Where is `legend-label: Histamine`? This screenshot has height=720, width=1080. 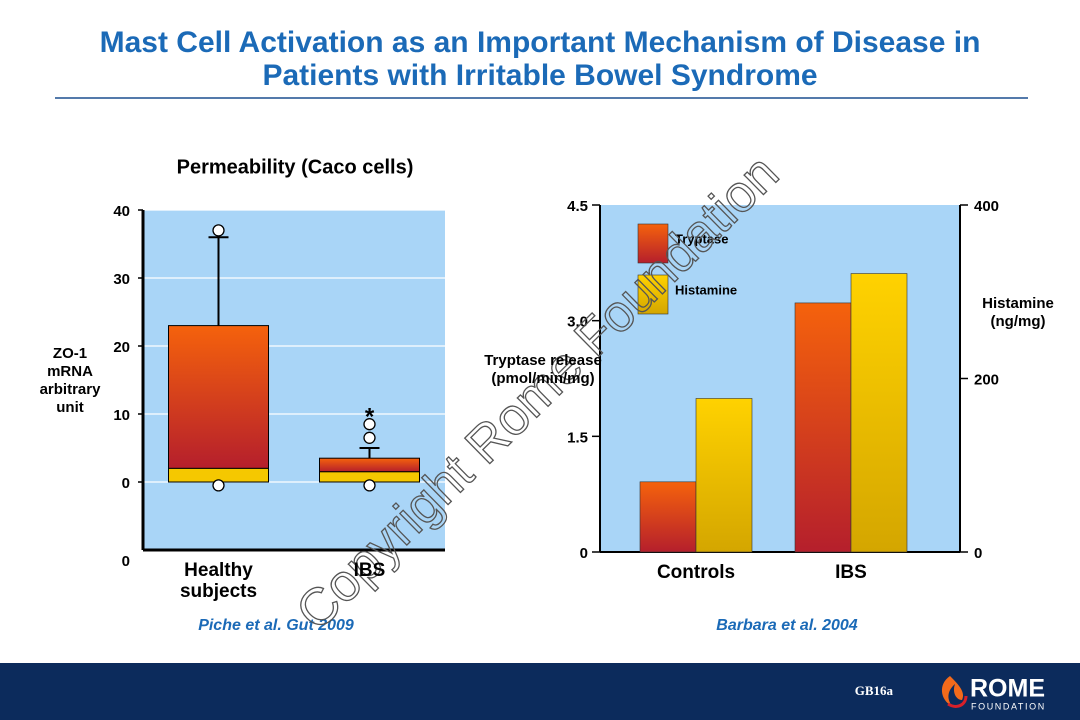
legend-label: Histamine is located at coordinates (706, 289).